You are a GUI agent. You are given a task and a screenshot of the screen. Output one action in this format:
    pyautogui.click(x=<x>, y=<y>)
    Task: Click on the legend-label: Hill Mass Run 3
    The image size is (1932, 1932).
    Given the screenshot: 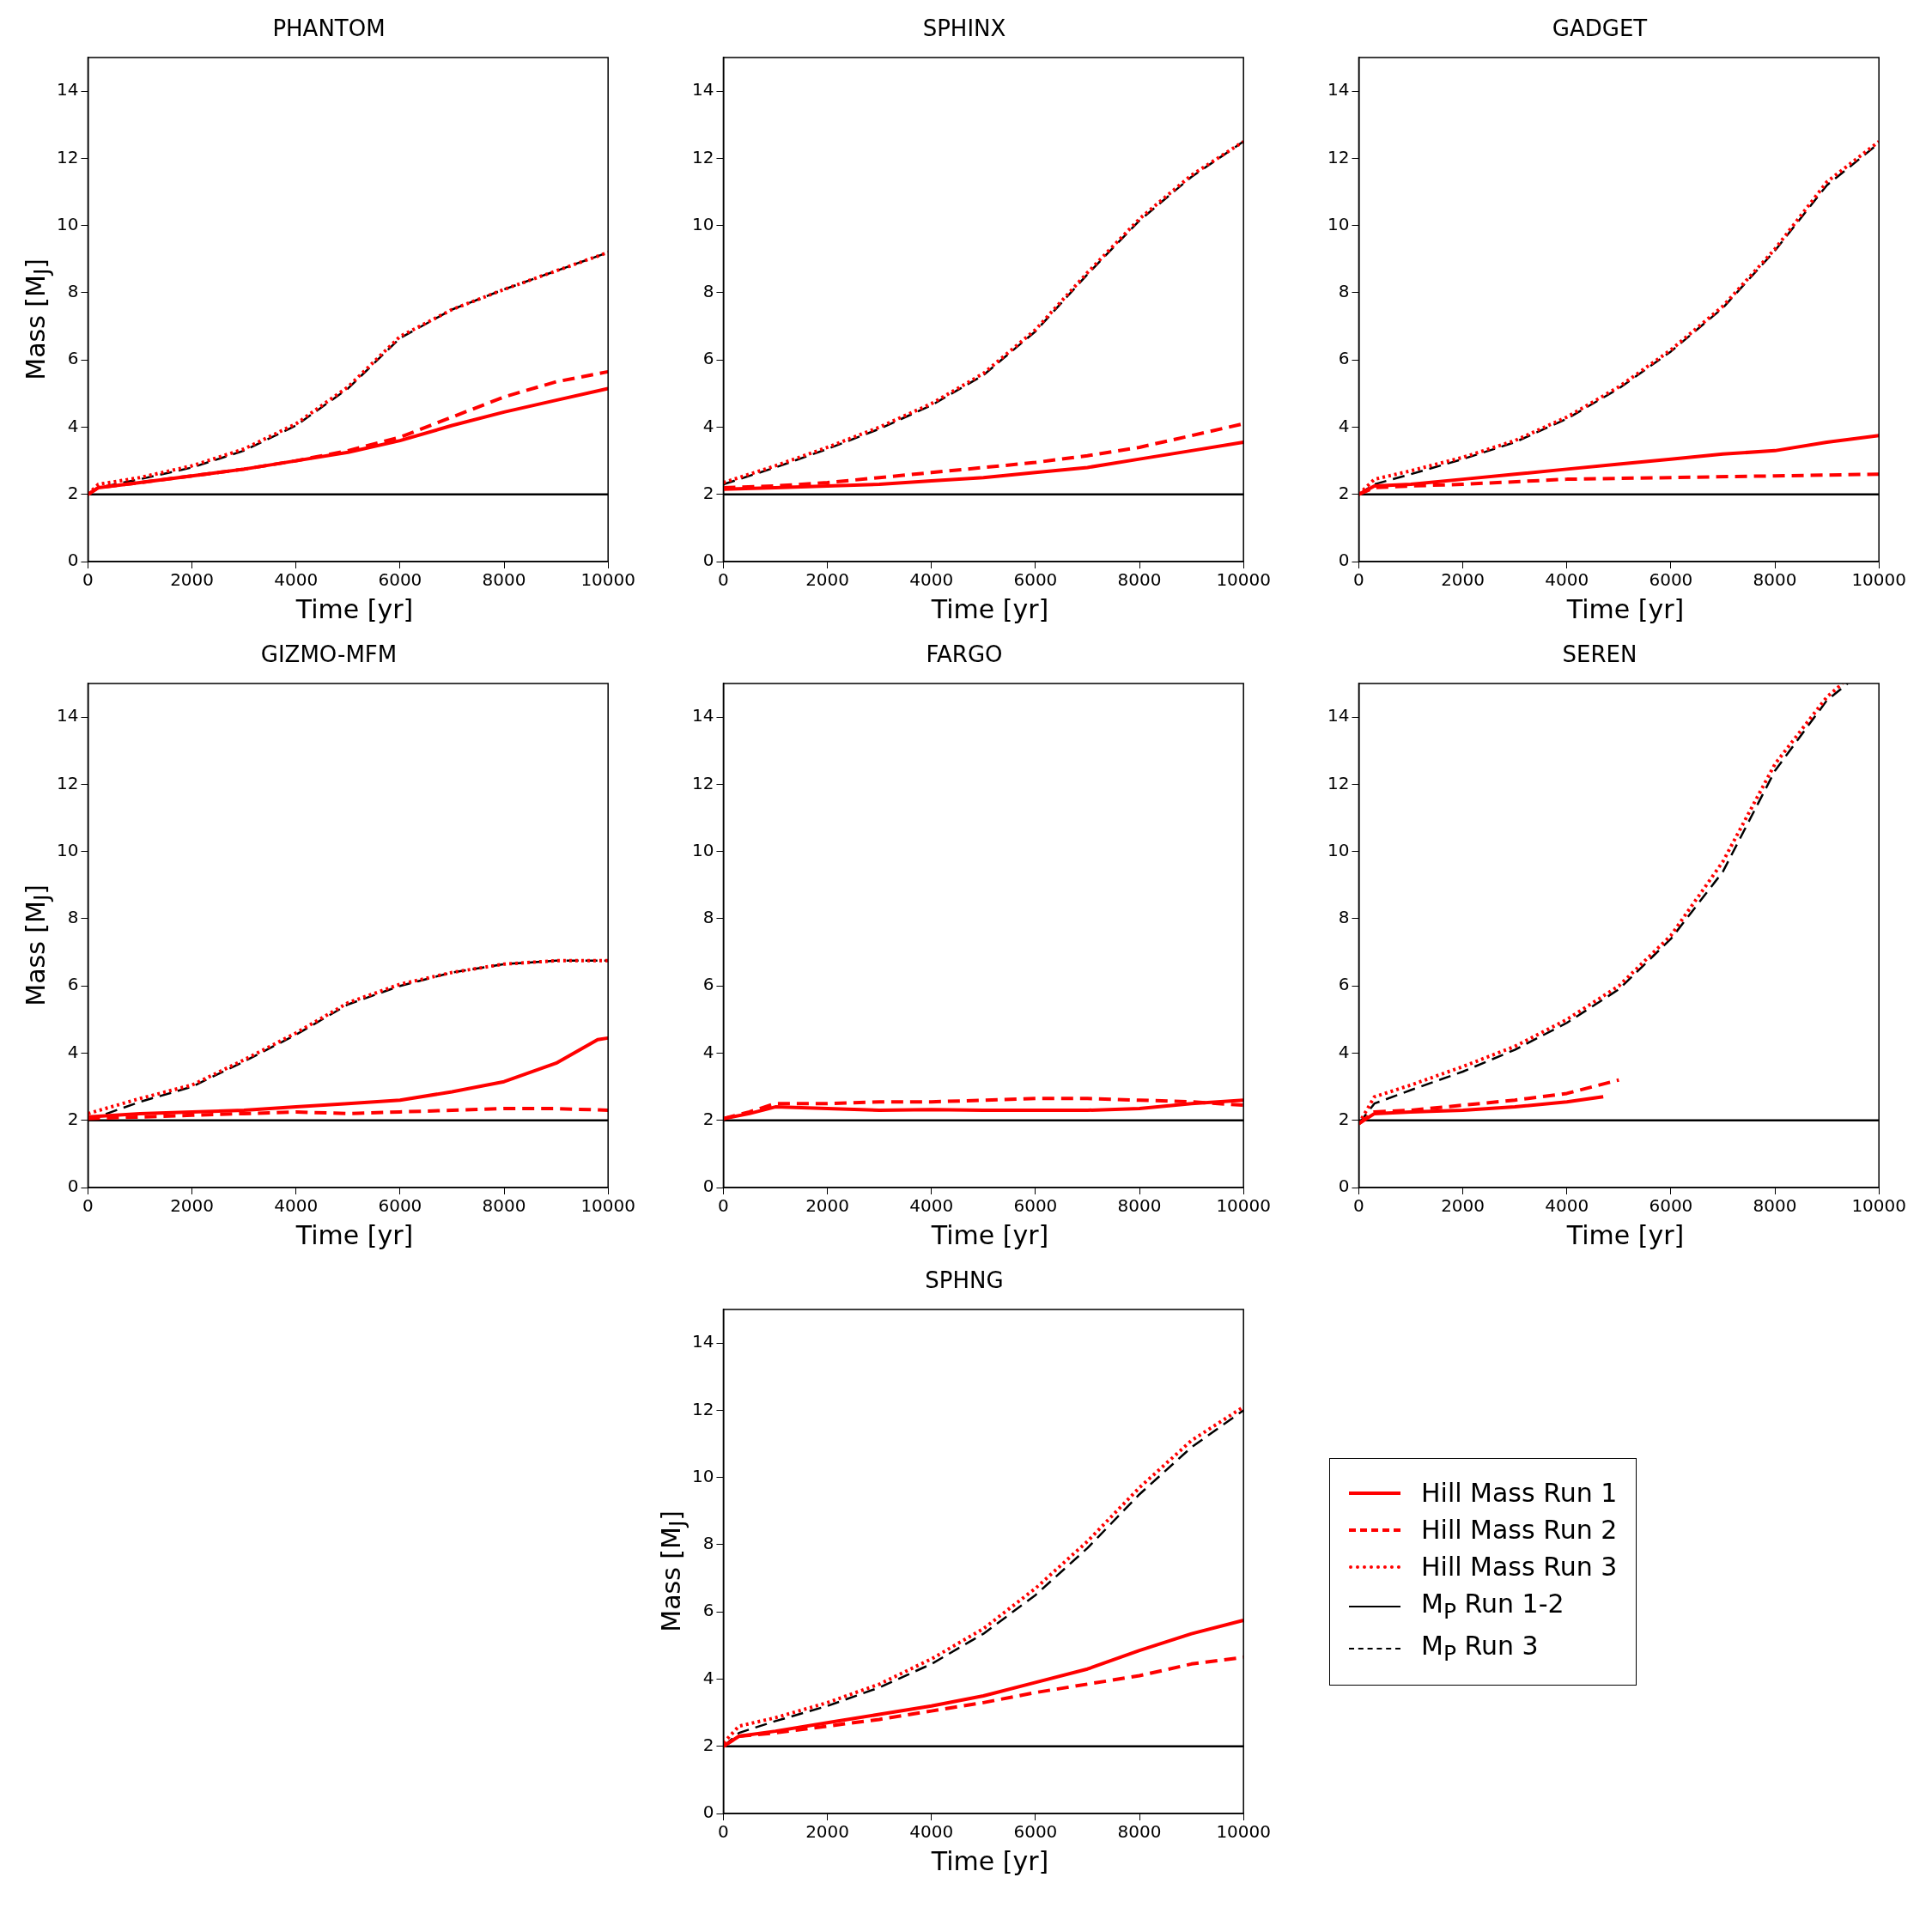 What is the action you would take?
    pyautogui.click(x=1519, y=1567)
    